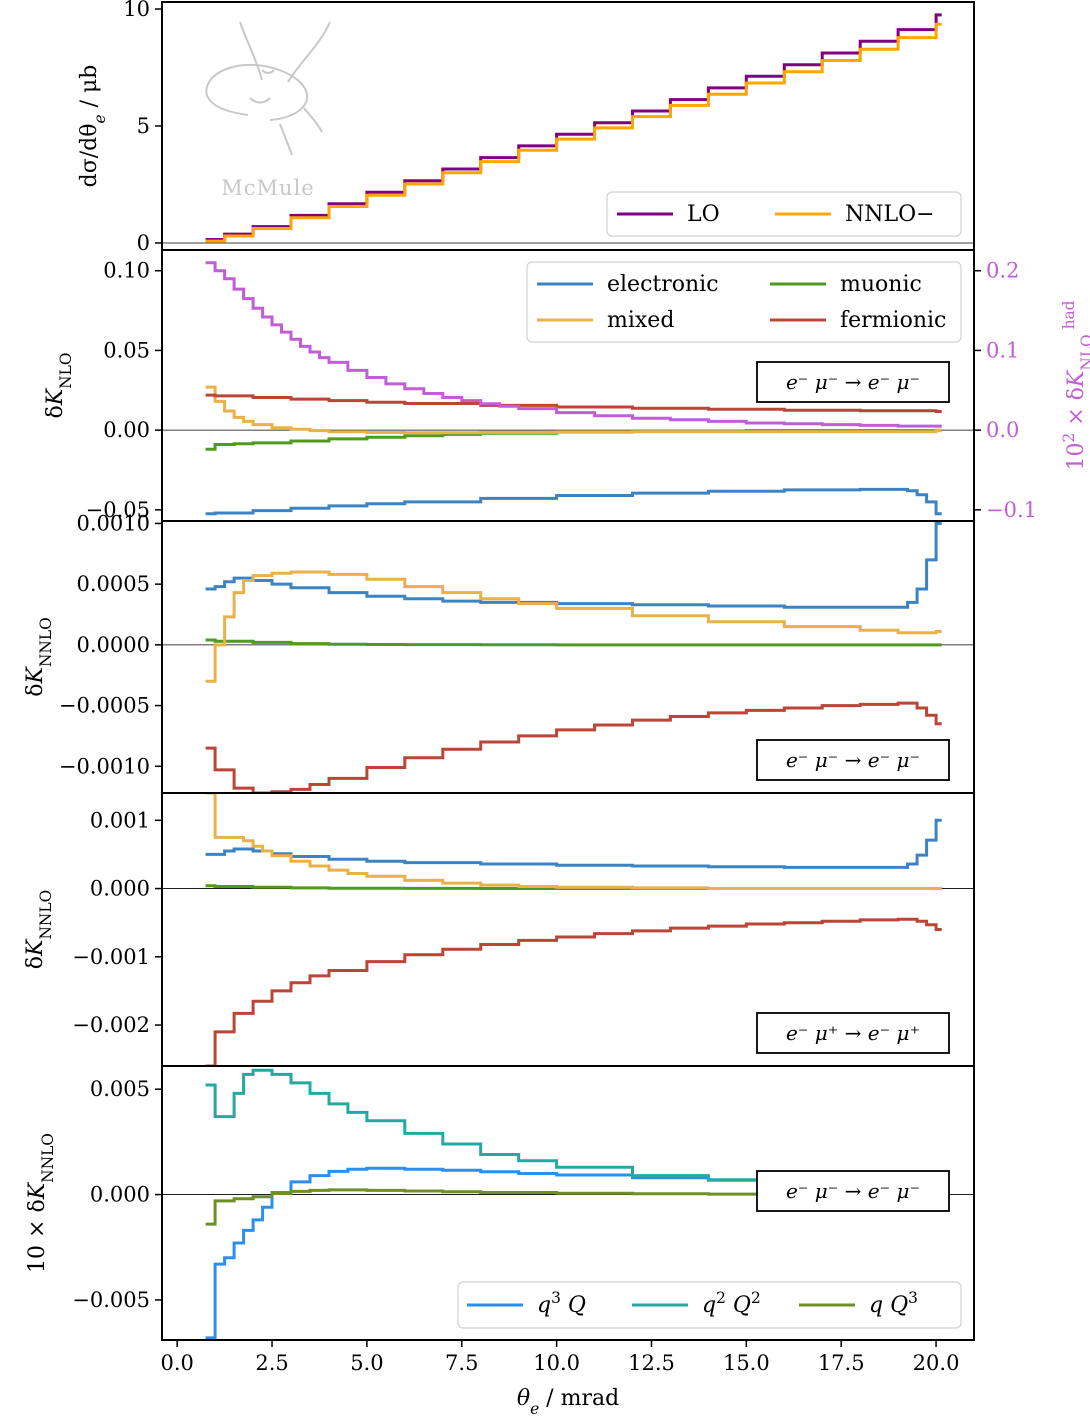  I want to click on legend-label: LO, so click(703, 214).